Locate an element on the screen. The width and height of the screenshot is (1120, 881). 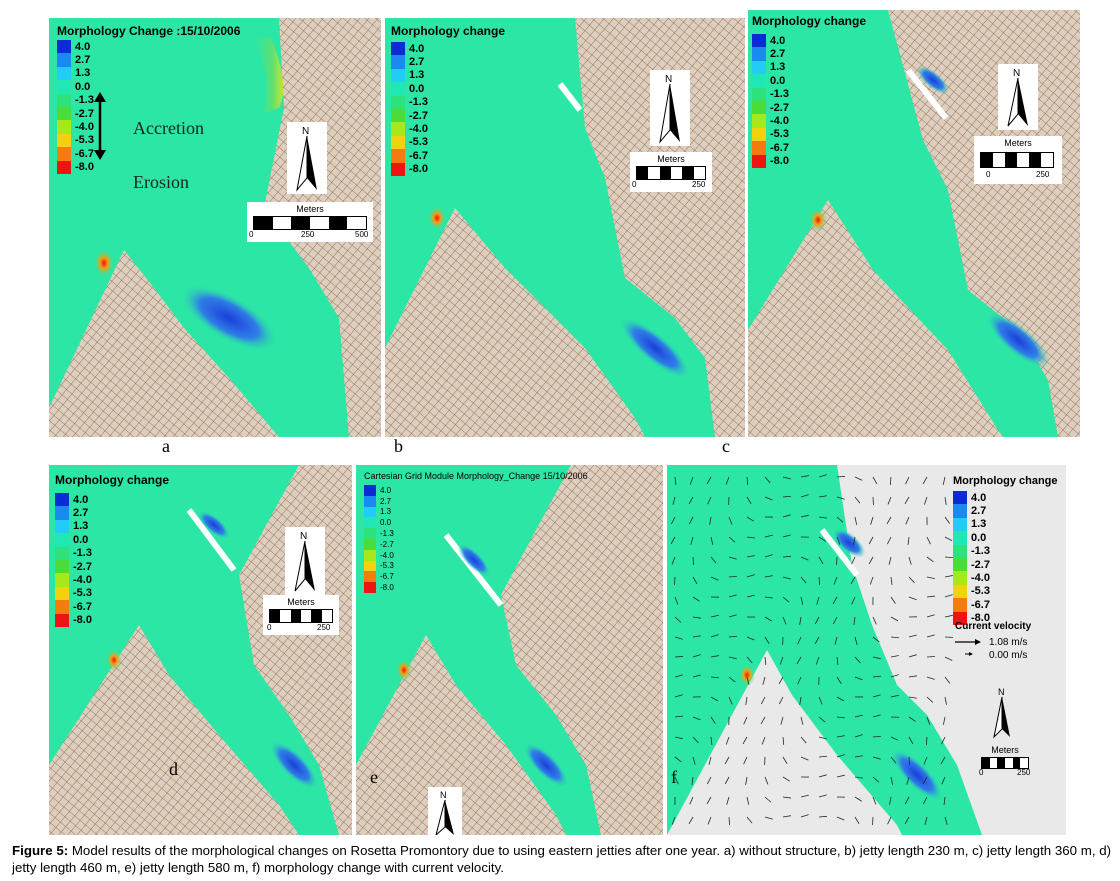
land-west is located at coordinates (164, 343).